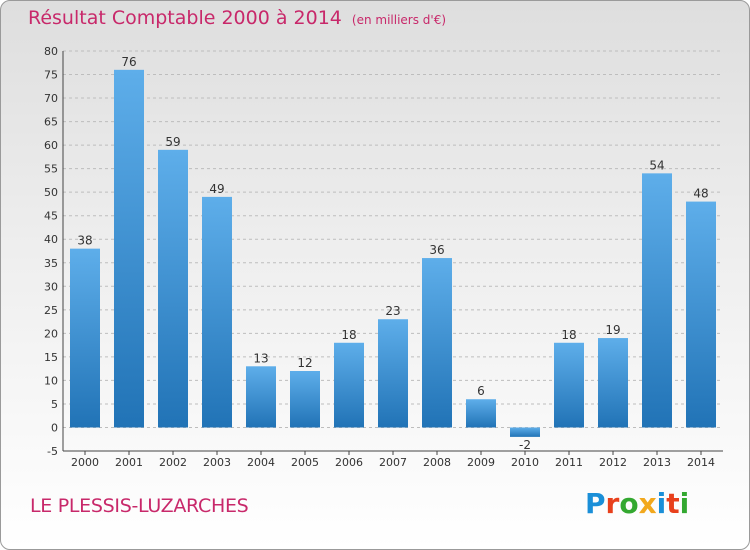 The height and width of the screenshot is (550, 750). I want to click on data-label: 36, so click(436, 250).